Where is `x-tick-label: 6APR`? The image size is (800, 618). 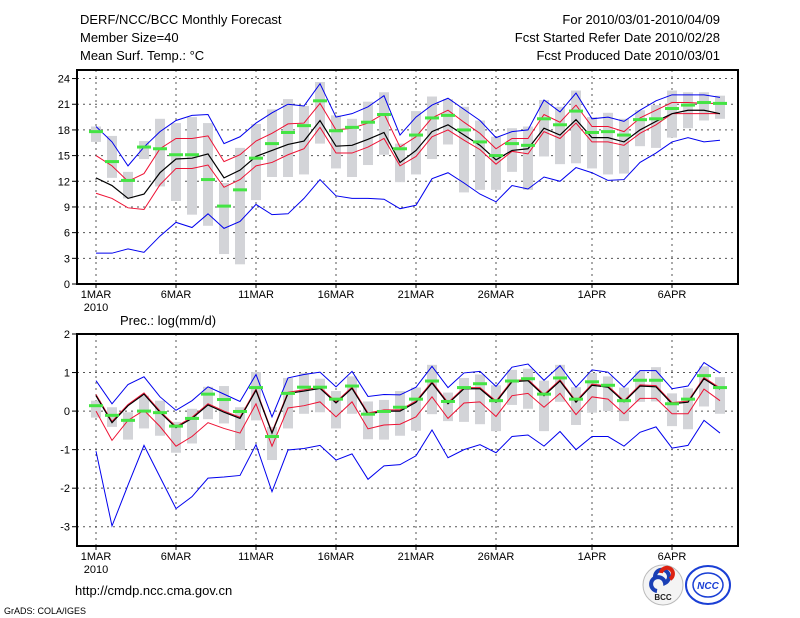 x-tick-label: 6APR is located at coordinates (672, 295).